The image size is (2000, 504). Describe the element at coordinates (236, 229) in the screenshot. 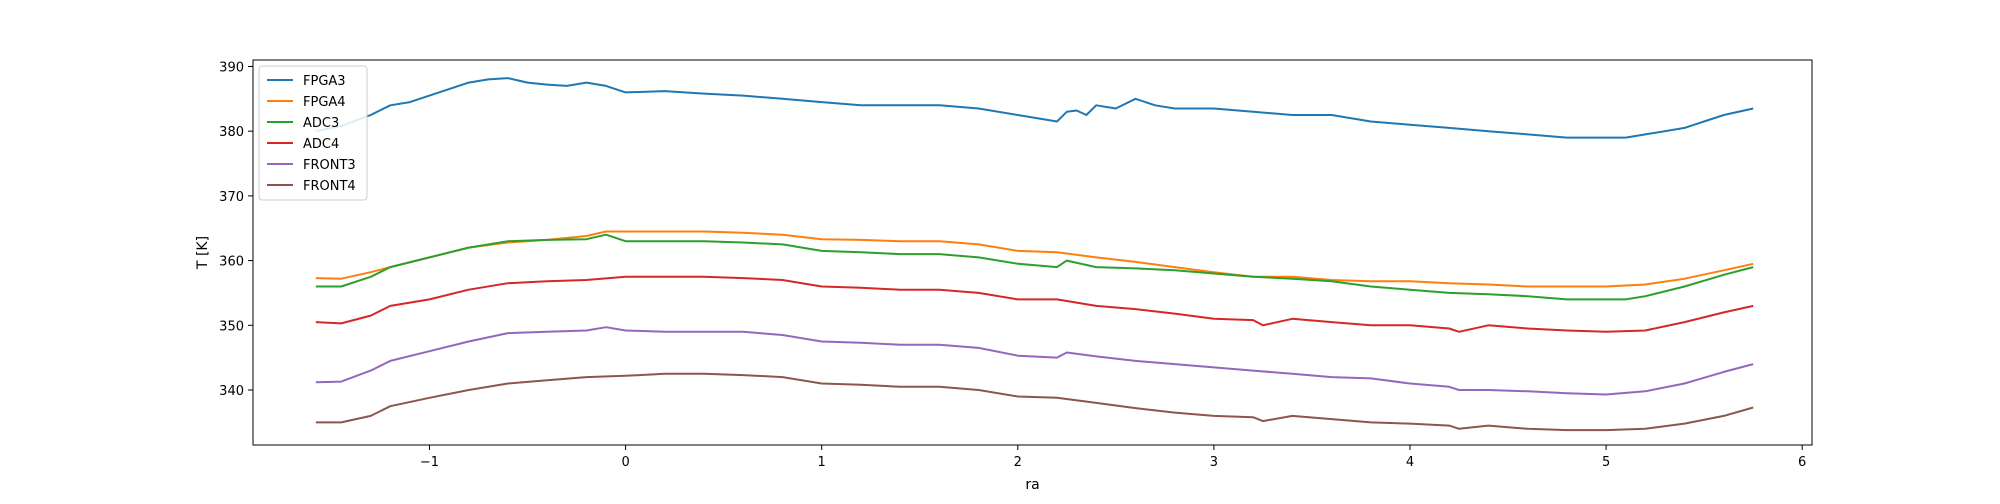

I see `y-axis: 340 350 360 370 380 390` at that location.